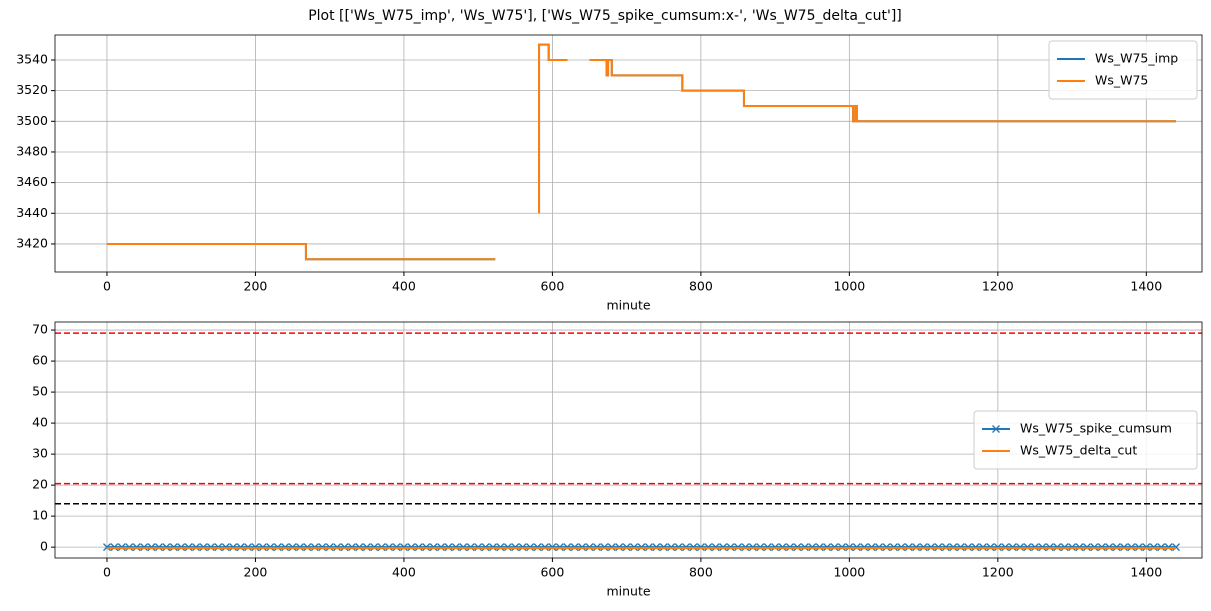  Describe the element at coordinates (107, 547) in the screenshot. I see `marker` at that location.